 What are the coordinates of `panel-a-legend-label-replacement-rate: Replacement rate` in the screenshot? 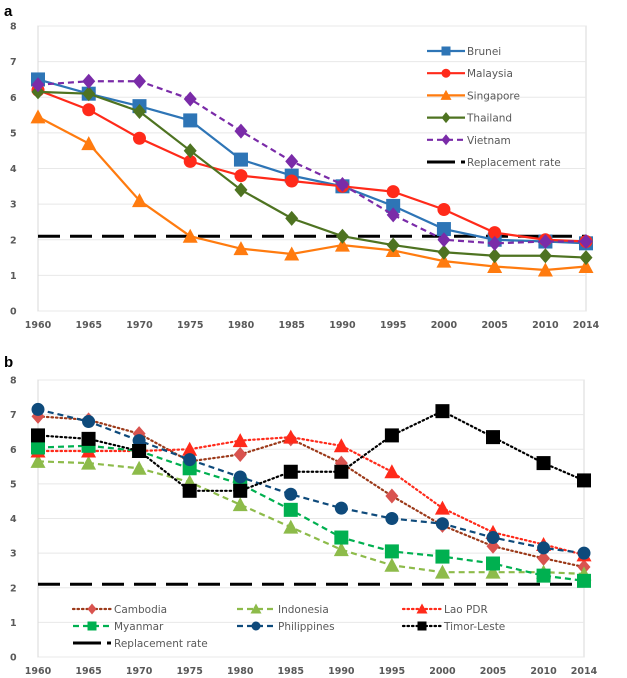 It's located at (514, 163).